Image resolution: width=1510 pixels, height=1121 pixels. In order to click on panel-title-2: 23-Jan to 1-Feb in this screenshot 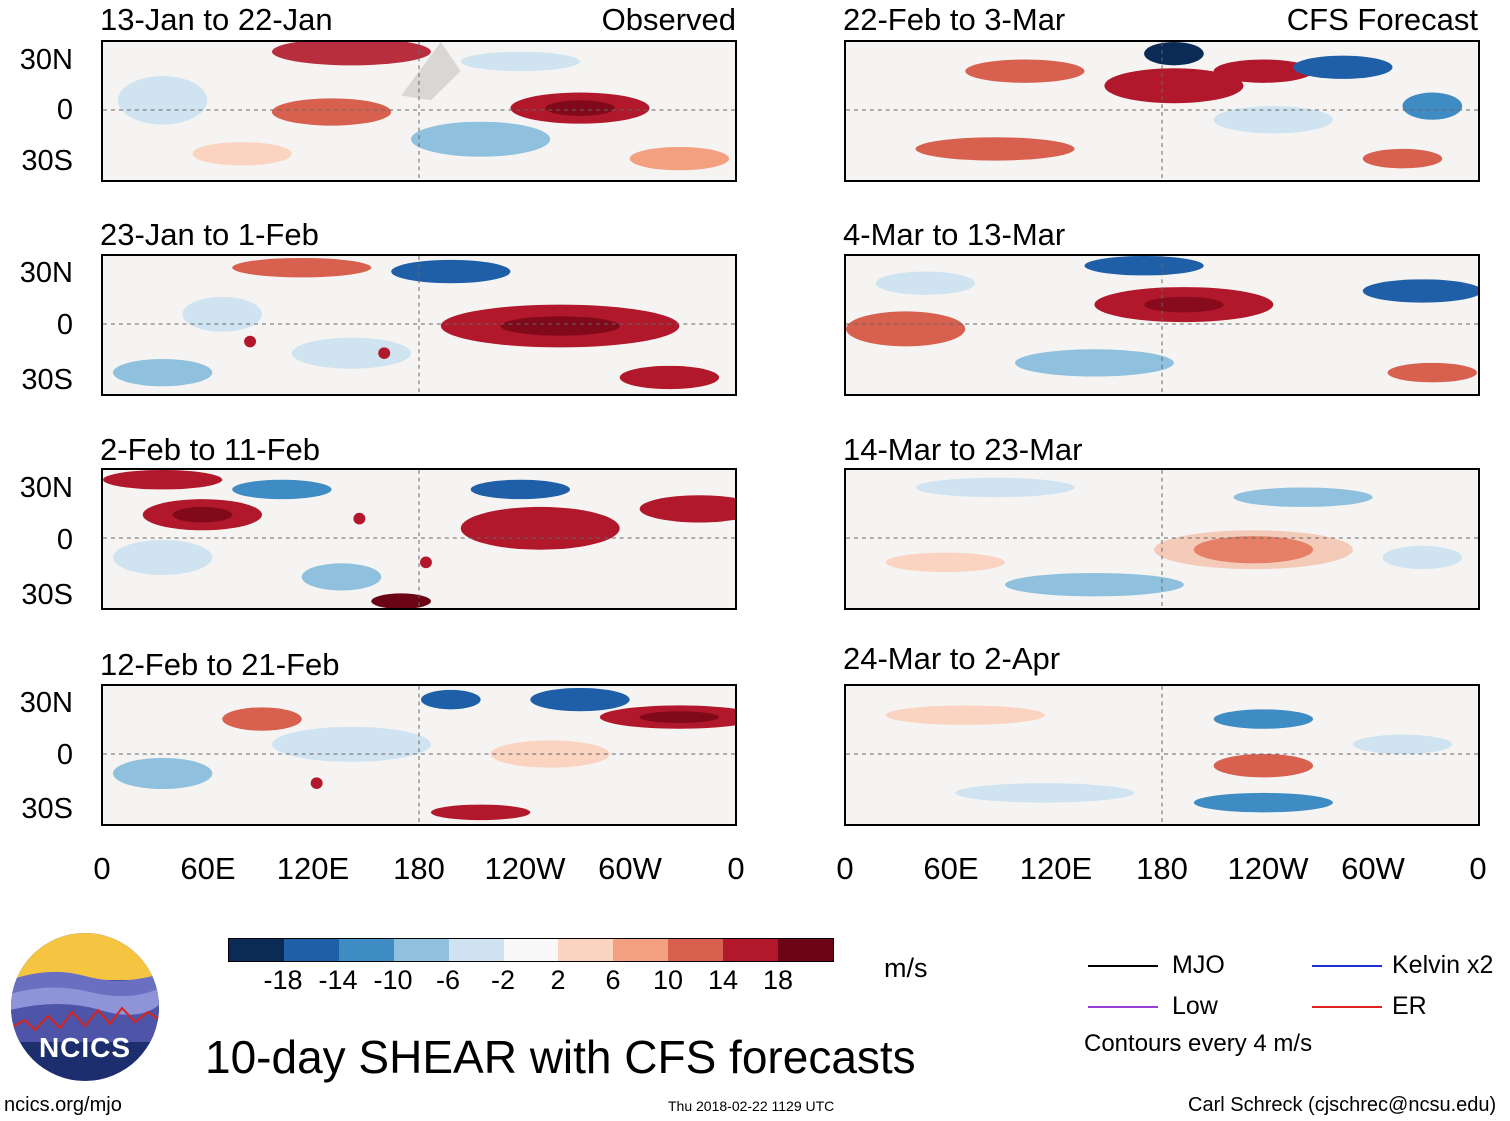, I will do `click(209, 234)`.